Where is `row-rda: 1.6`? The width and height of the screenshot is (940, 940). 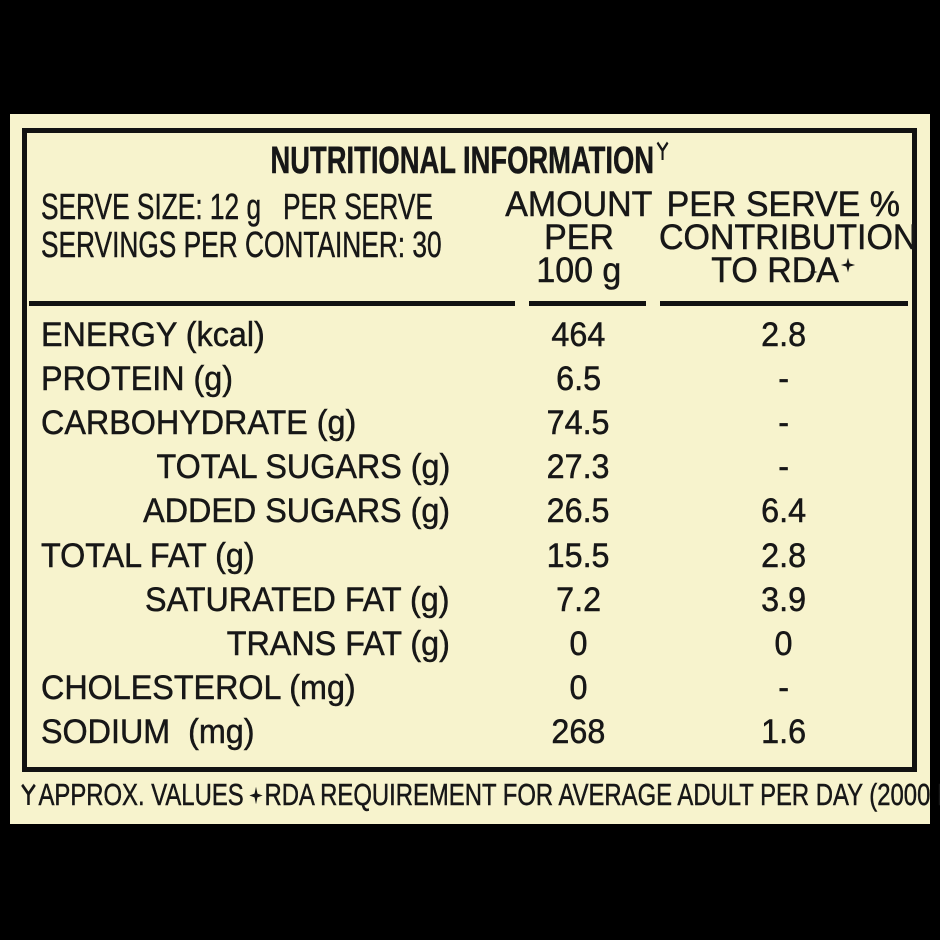 row-rda: 1.6 is located at coordinates (783, 732).